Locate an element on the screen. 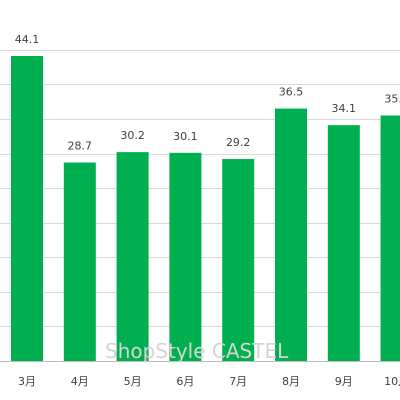 The image size is (400, 400). data-label-6: 34.1 is located at coordinates (344, 108).